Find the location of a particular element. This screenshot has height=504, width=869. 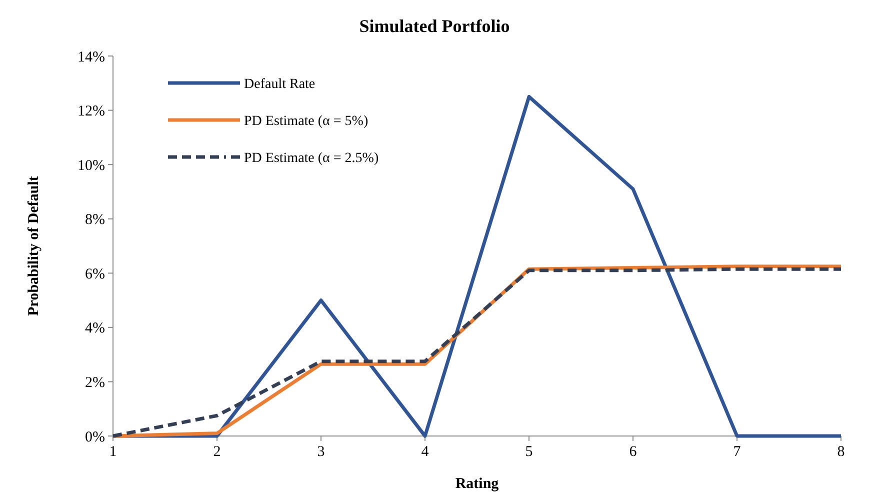

legend-label: PD Estimate (α = 5%) is located at coordinates (306, 121).